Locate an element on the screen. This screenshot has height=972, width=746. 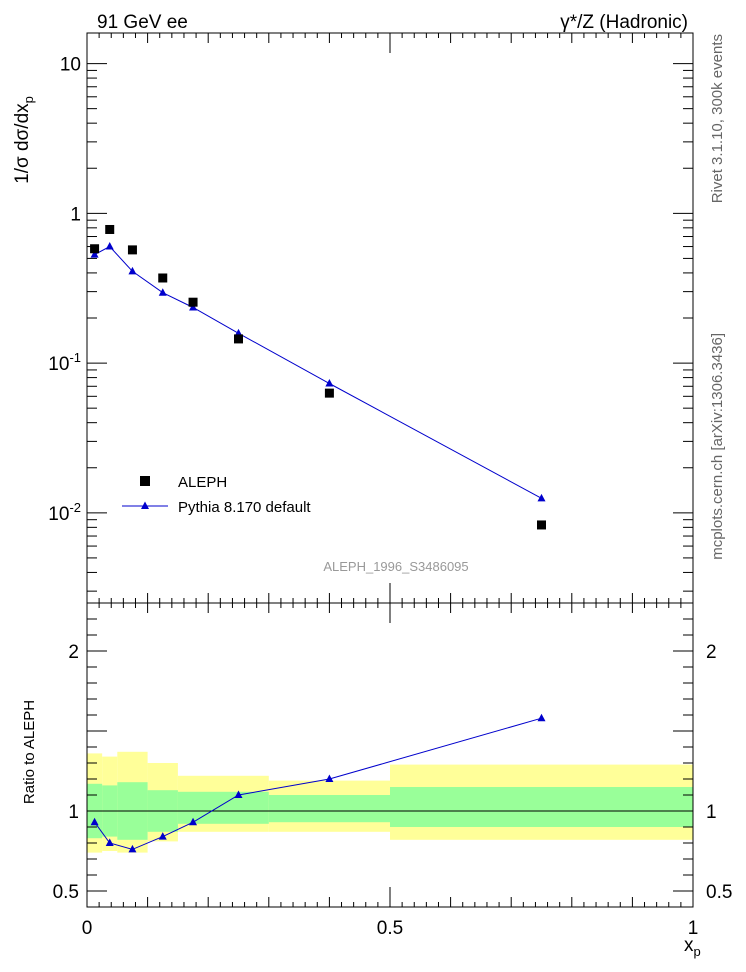
main-ylabel: 1/σ dσ/dxp is located at coordinates (24, 140).